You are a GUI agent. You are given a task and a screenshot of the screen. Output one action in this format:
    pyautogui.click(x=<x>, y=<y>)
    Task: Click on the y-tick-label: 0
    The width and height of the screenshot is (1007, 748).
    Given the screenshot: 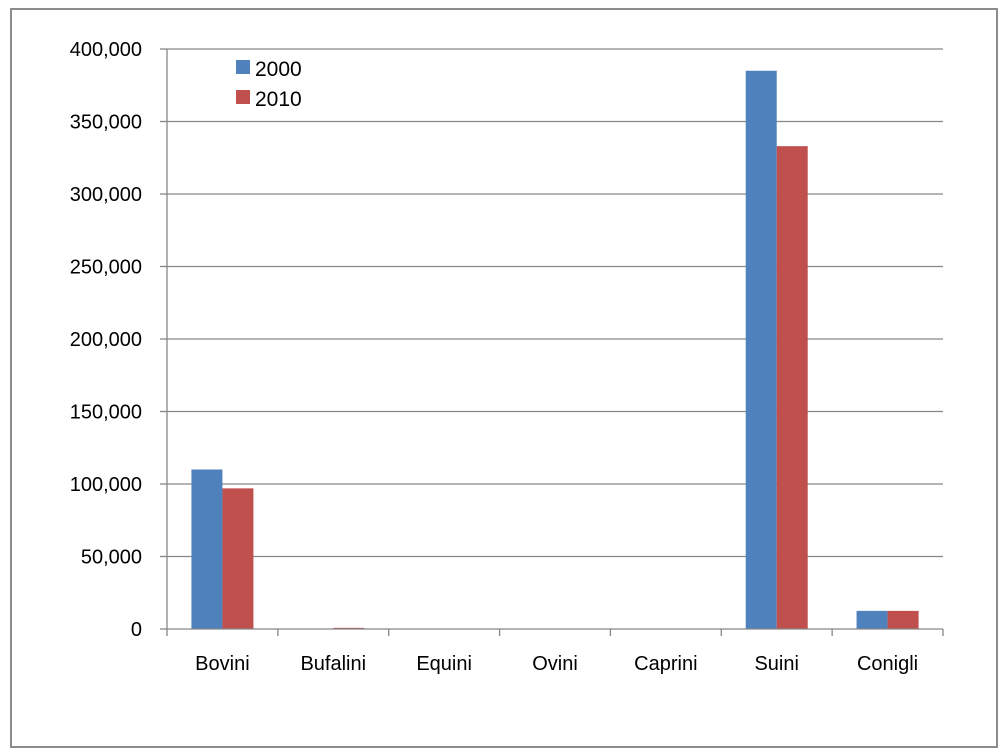 What is the action you would take?
    pyautogui.click(x=136, y=630)
    